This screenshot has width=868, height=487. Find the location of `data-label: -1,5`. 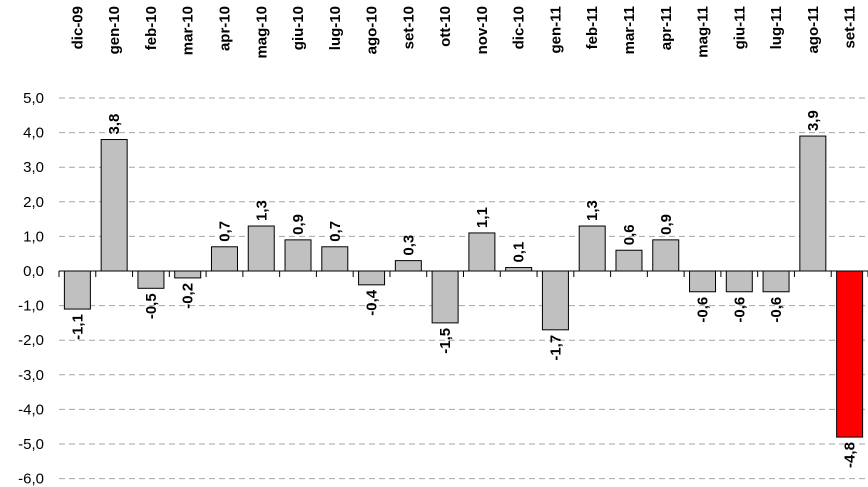

data-label: -1,5 is located at coordinates (445, 341).